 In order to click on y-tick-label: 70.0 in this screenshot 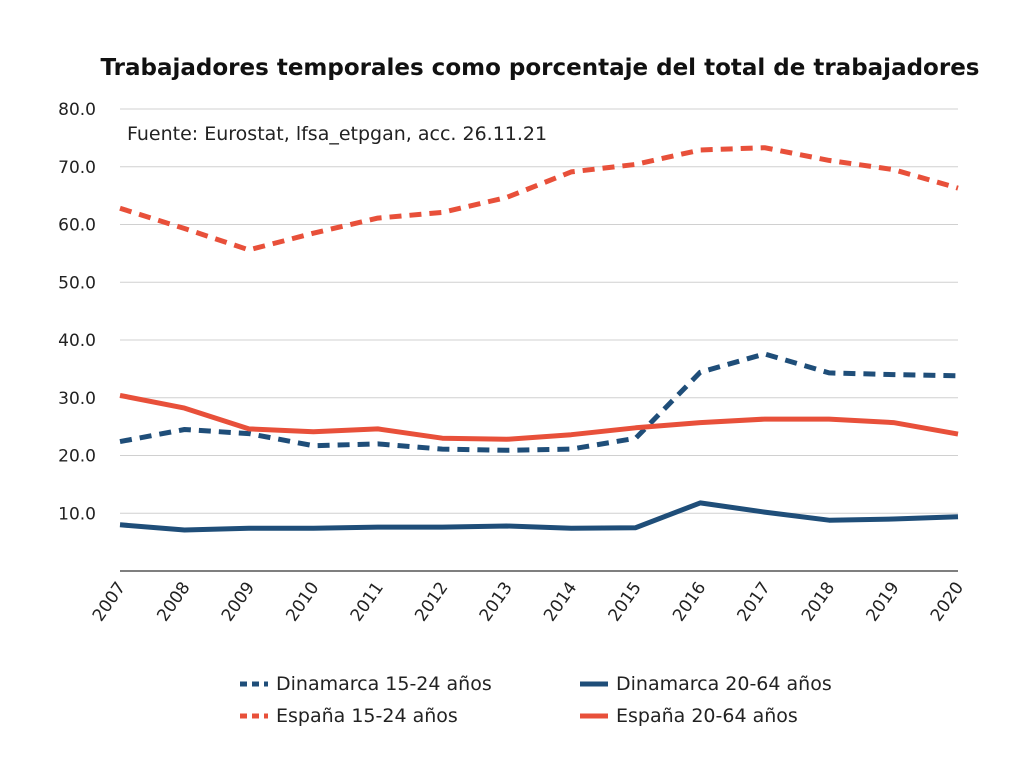, I will do `click(77, 168)`.